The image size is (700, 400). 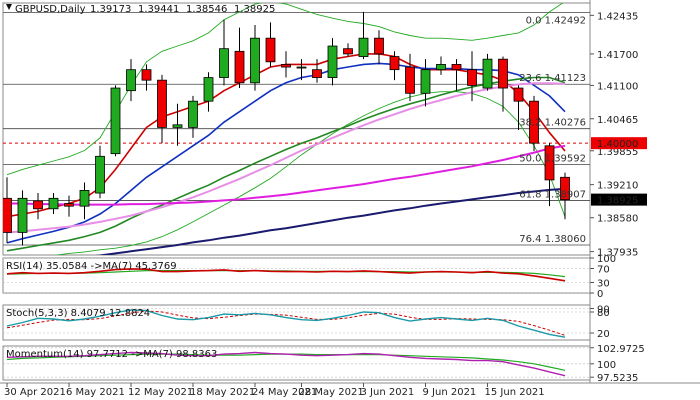 What do you see at coordinates (158, 9) in the screenshot?
I see `ohlc-high: 1.39441` at bounding box center [158, 9].